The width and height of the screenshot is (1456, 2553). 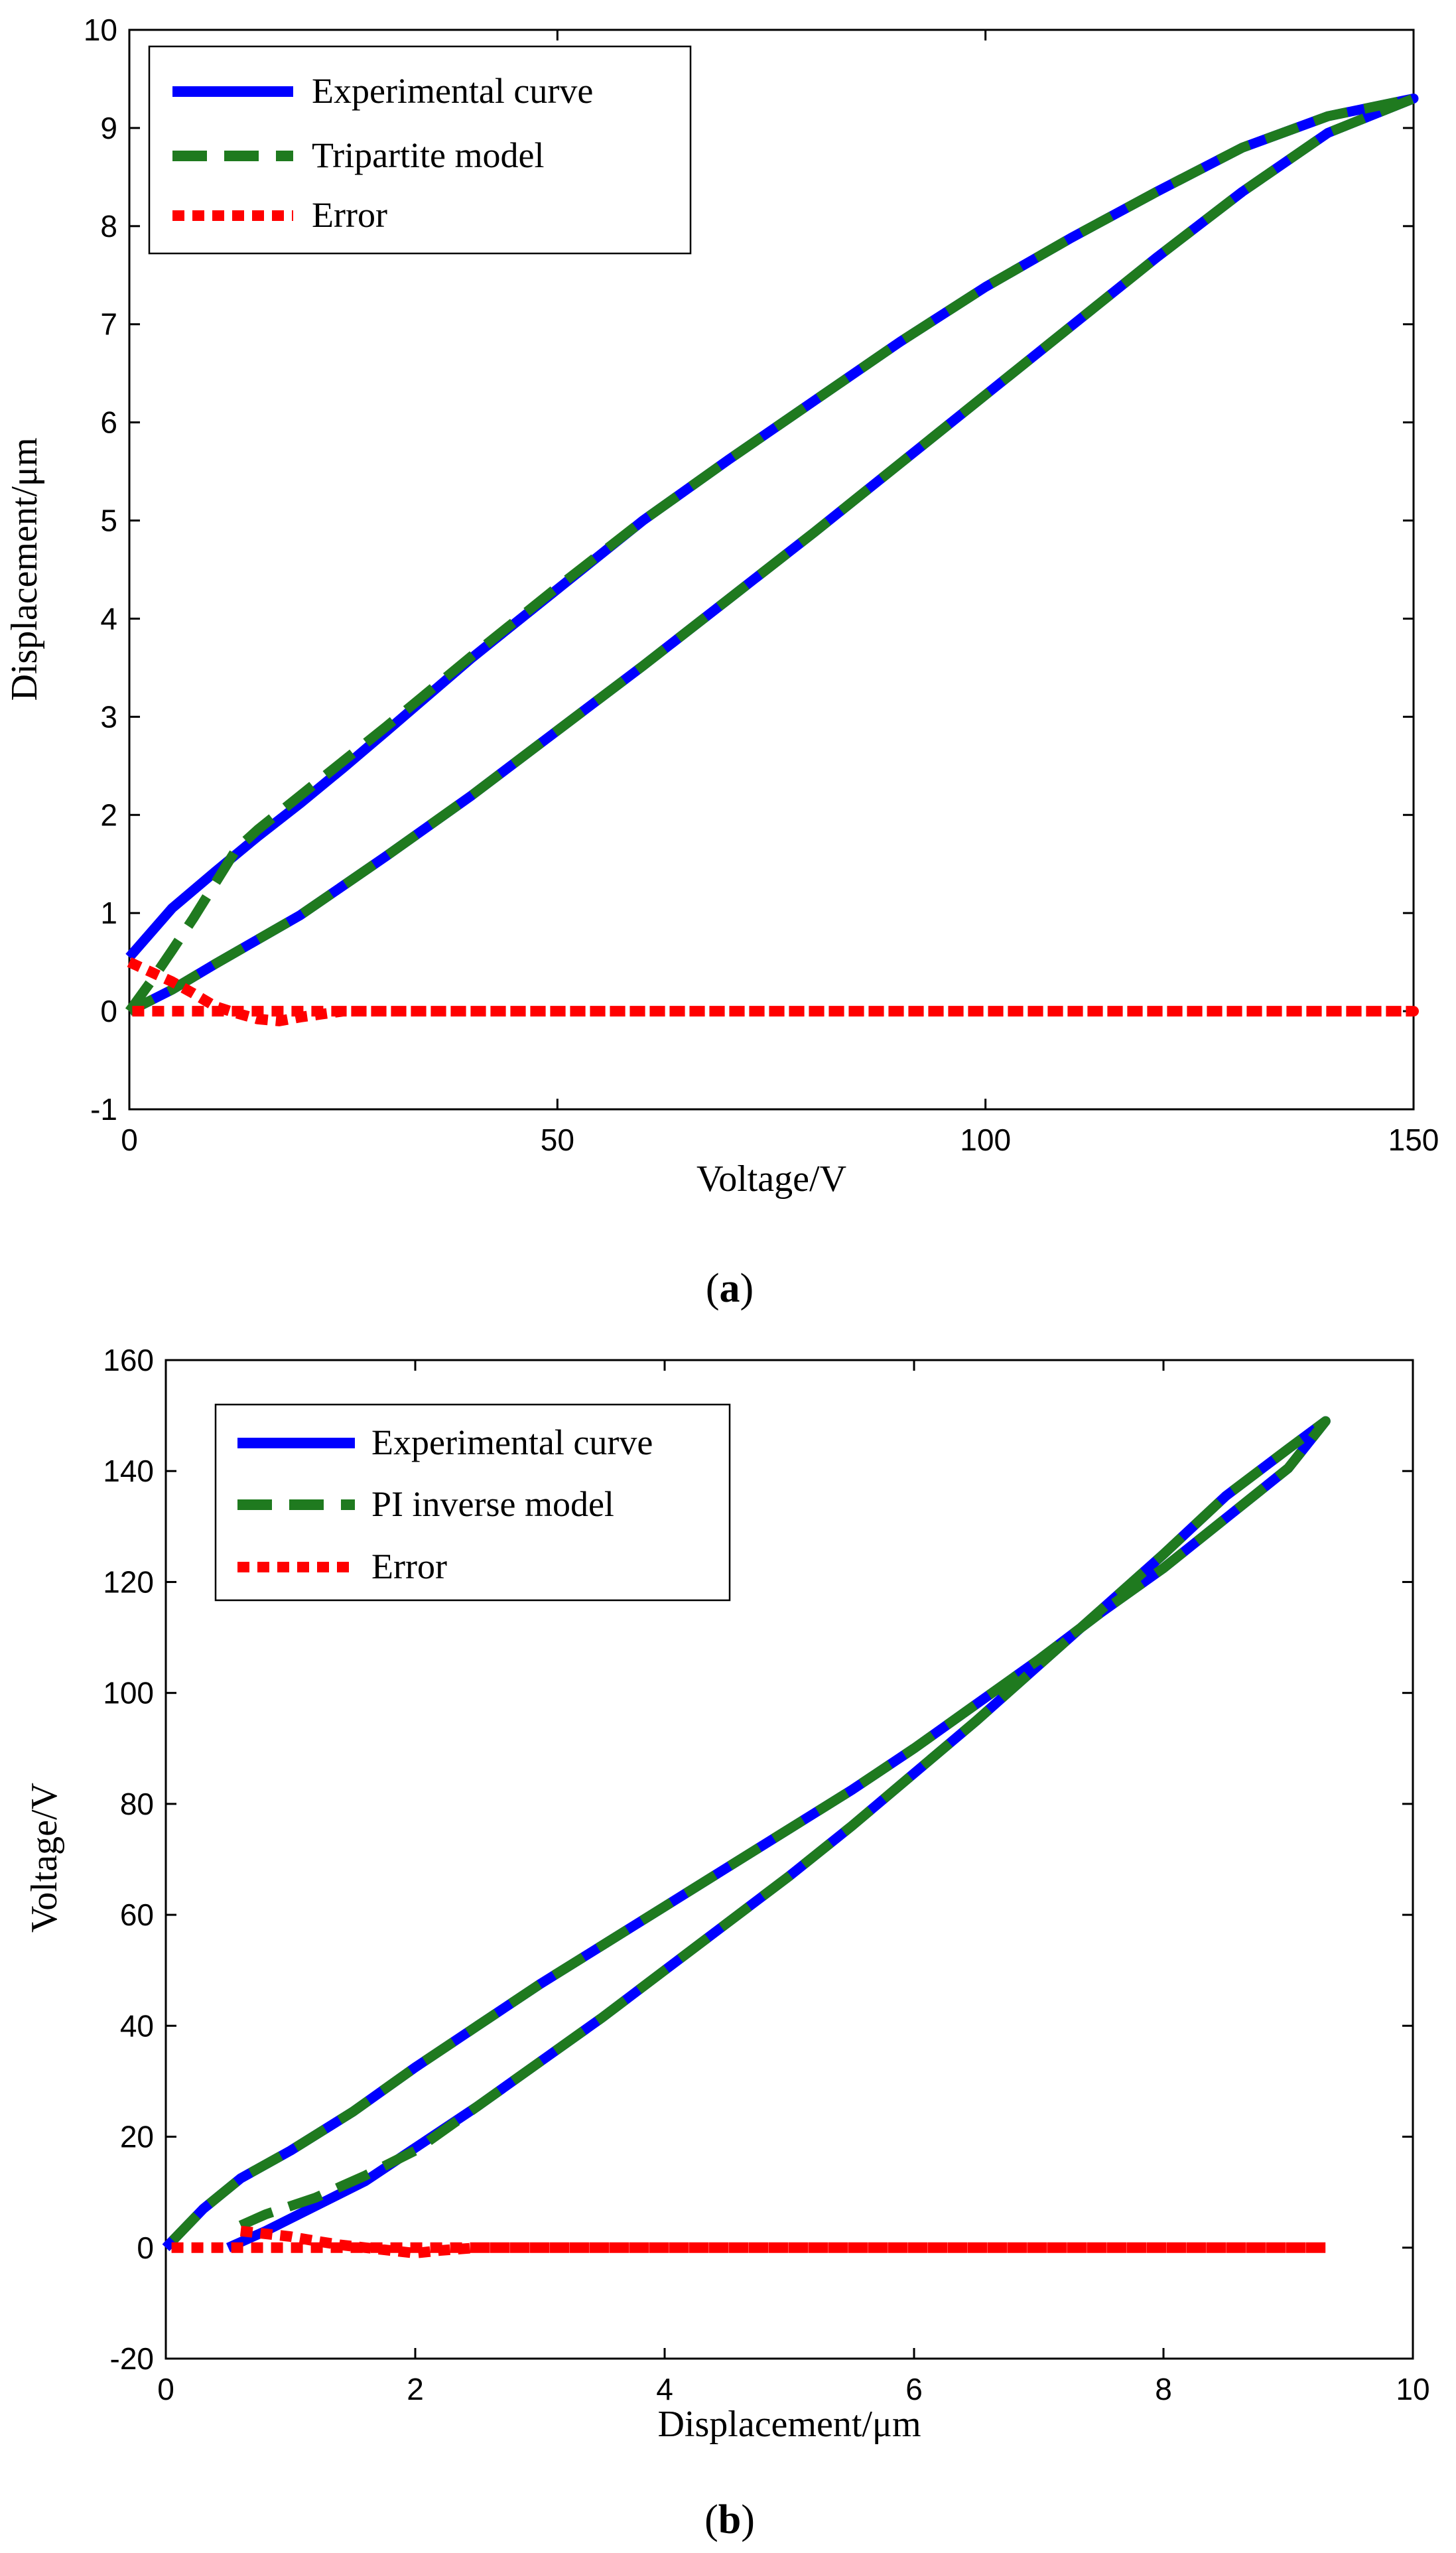 What do you see at coordinates (129, 1140) in the screenshot?
I see `panel-a-x-tick-label: 0` at bounding box center [129, 1140].